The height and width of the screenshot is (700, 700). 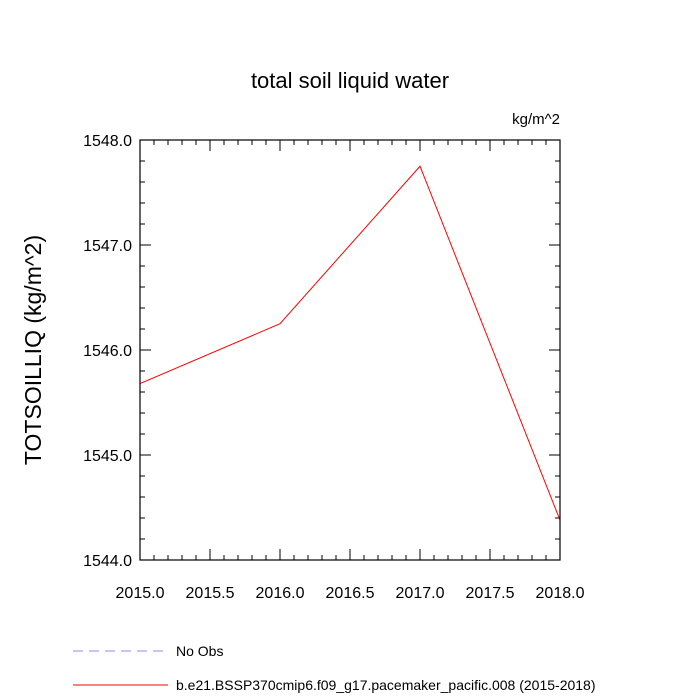 What do you see at coordinates (536, 119) in the screenshot?
I see `units-label: kg/m^2` at bounding box center [536, 119].